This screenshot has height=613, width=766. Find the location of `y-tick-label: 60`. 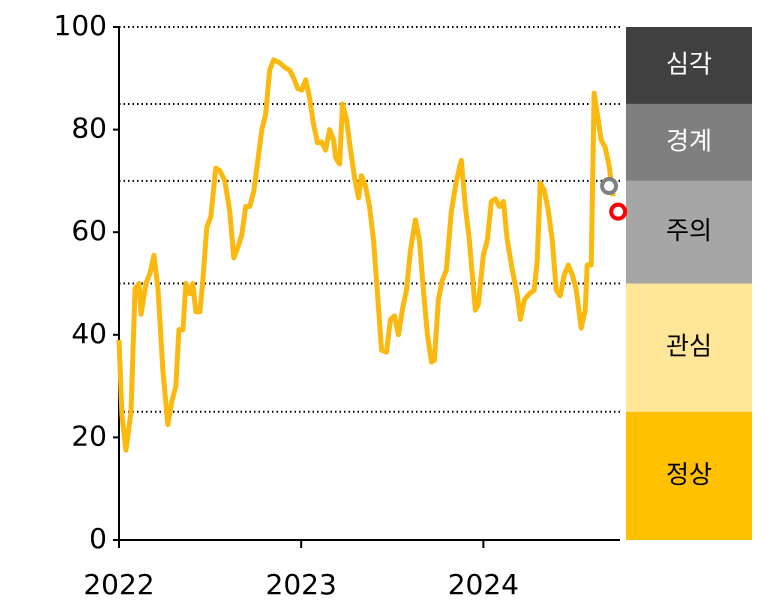

y-tick-label: 60 is located at coordinates (89, 230).